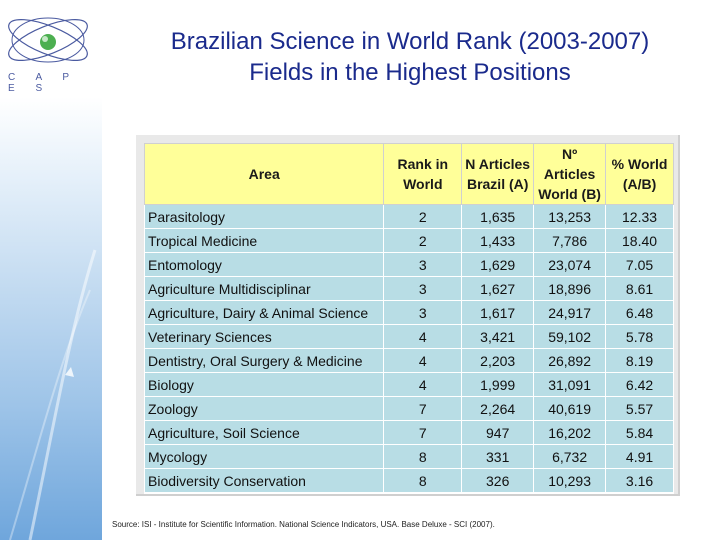 Image resolution: width=720 pixels, height=540 pixels. Describe the element at coordinates (639, 384) in the screenshot. I see `cell-percent-world: 6.42` at that location.